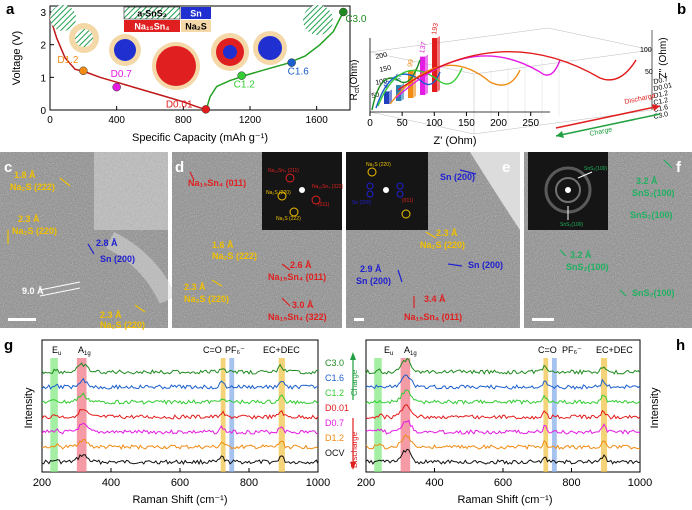  Describe the element at coordinates (640, 99) in the screenshot. I see `discharge-arrow-label: Discharge` at that location.